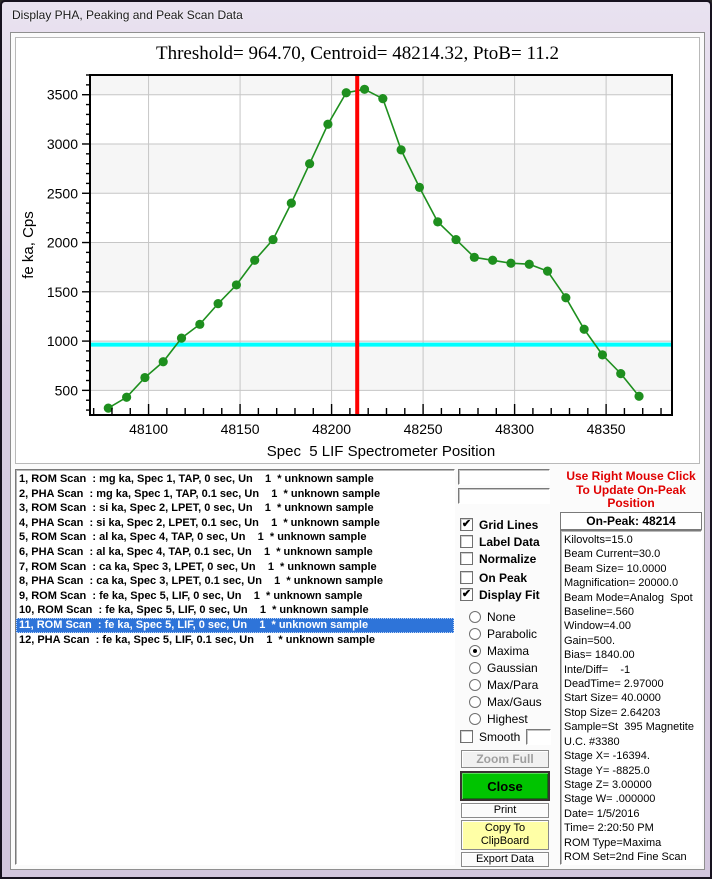 Image resolution: width=712 pixels, height=879 pixels. I want to click on radio-label: Max/Gaus, so click(514, 701).